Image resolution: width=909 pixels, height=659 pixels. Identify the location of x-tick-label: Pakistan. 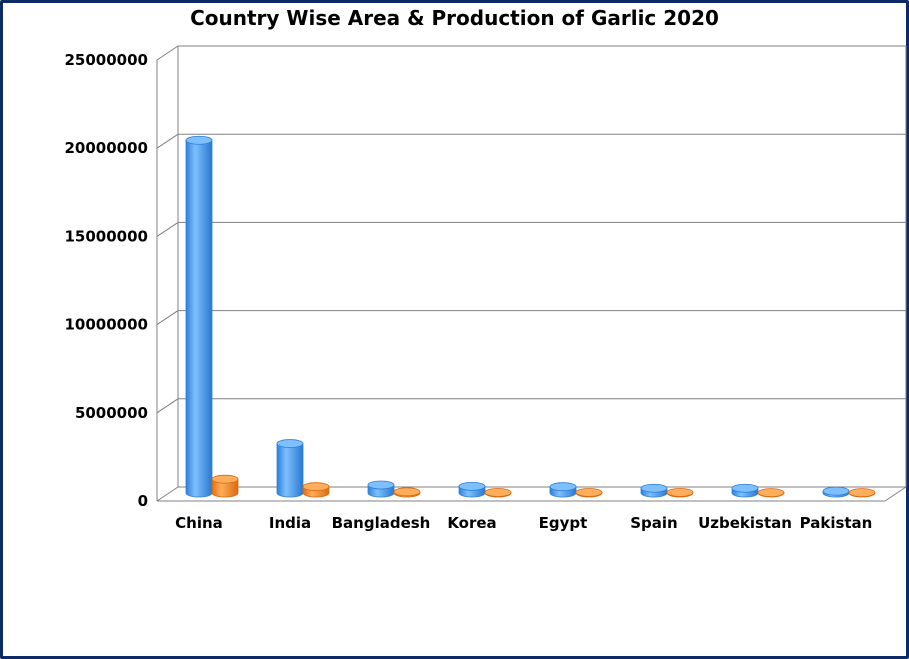
(836, 523).